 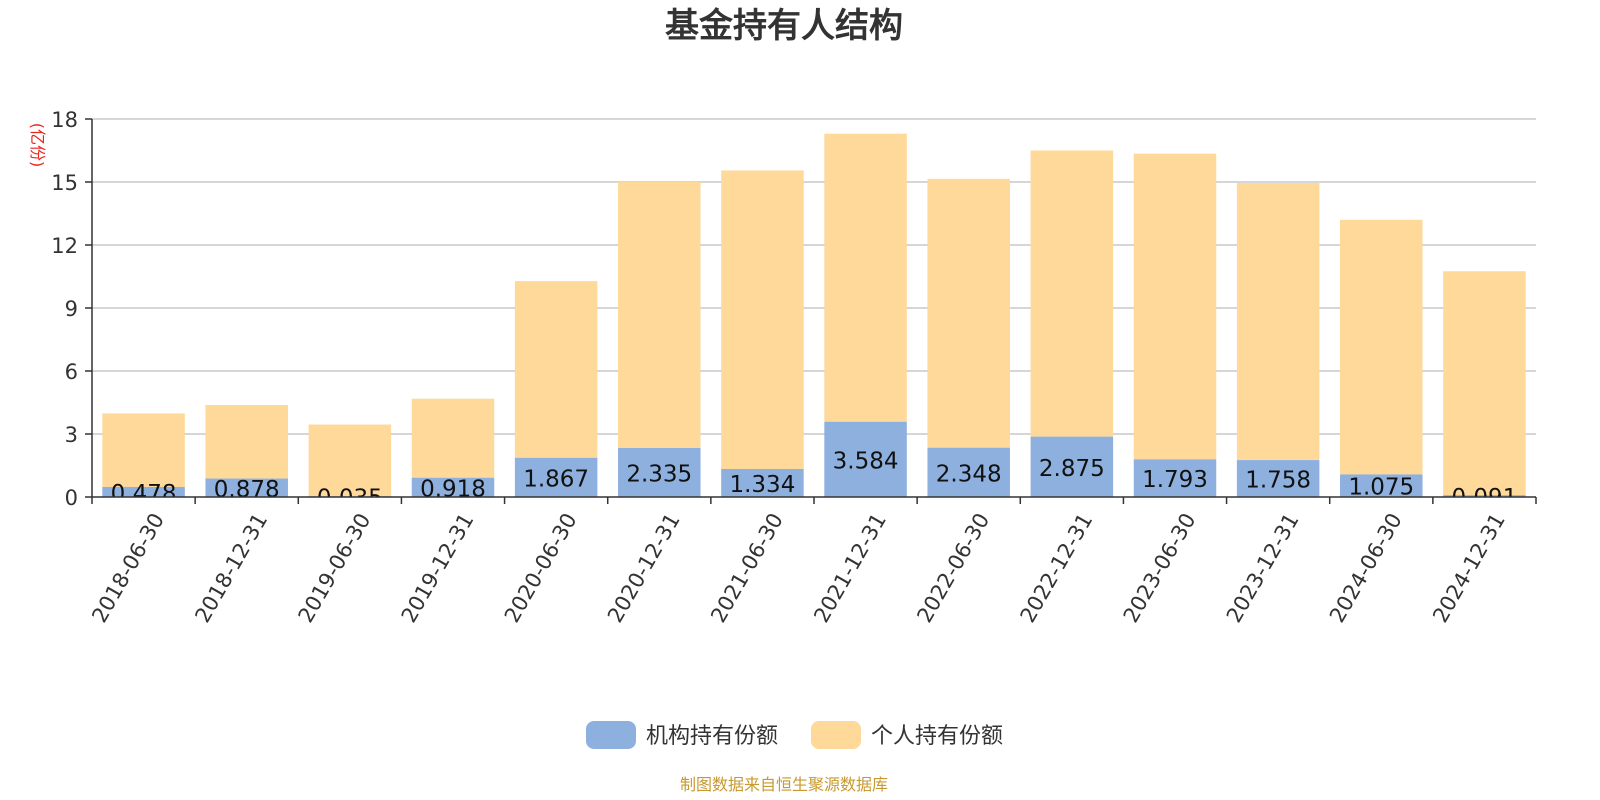 What do you see at coordinates (541, 568) in the screenshot?
I see `x-tick-label: 2020-06-30` at bounding box center [541, 568].